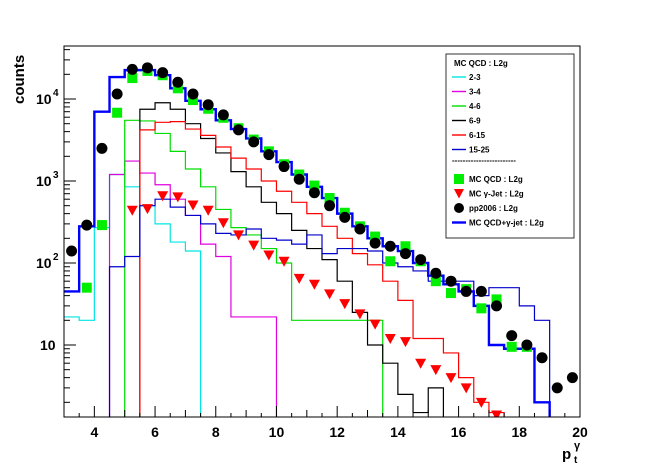  I want to click on x-tick-label: 12, so click(337, 432).